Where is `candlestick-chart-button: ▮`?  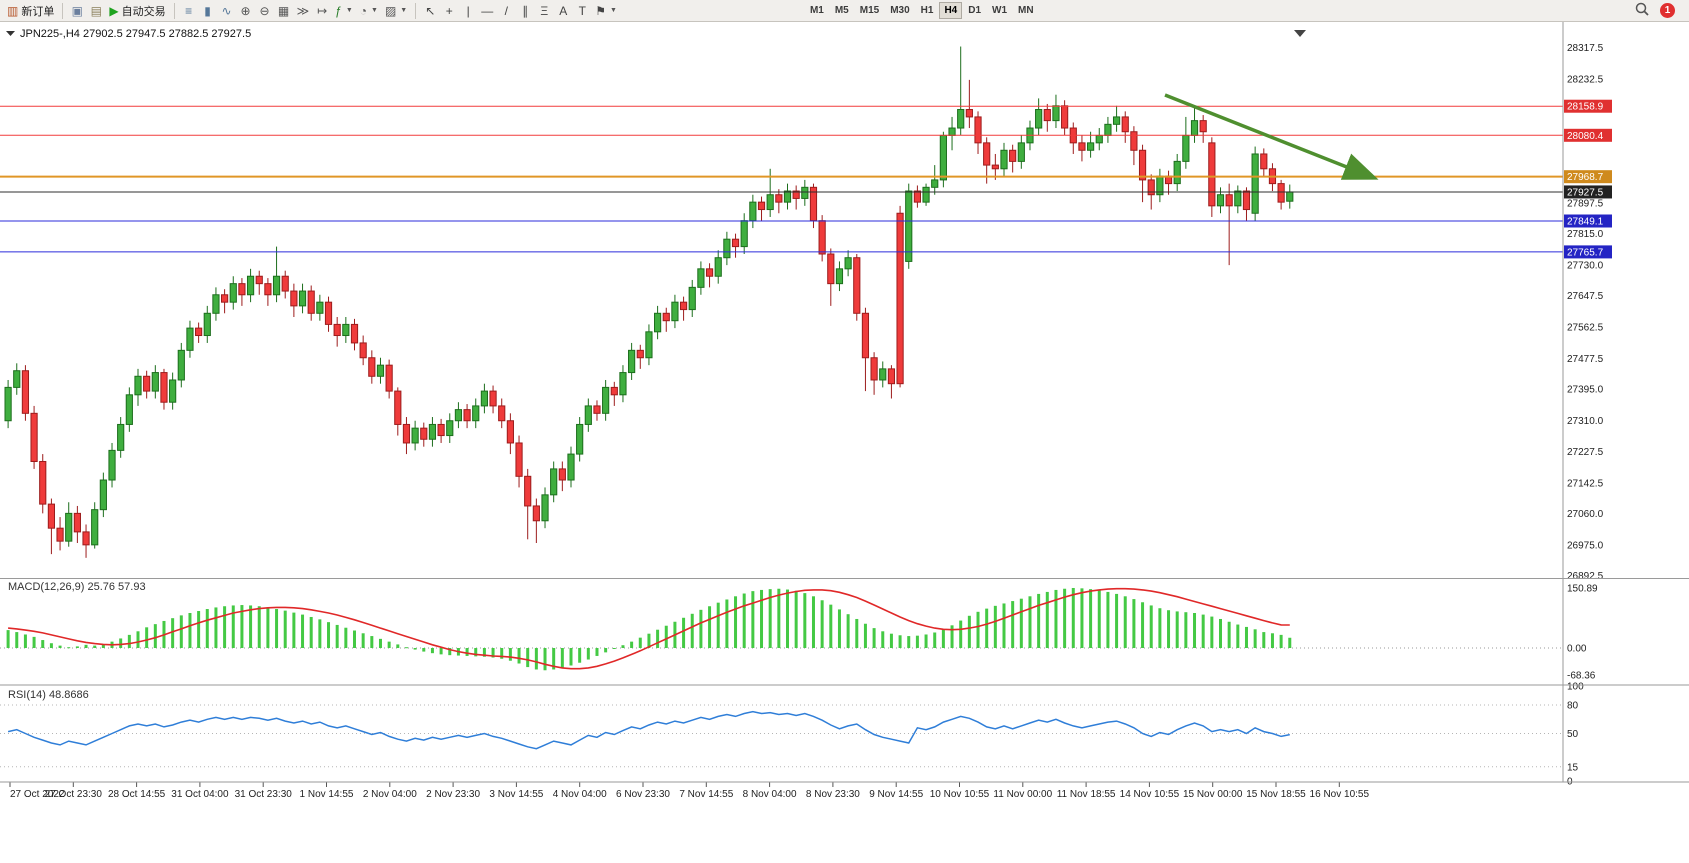
candlestick-chart-button: ▮ is located at coordinates (208, 11).